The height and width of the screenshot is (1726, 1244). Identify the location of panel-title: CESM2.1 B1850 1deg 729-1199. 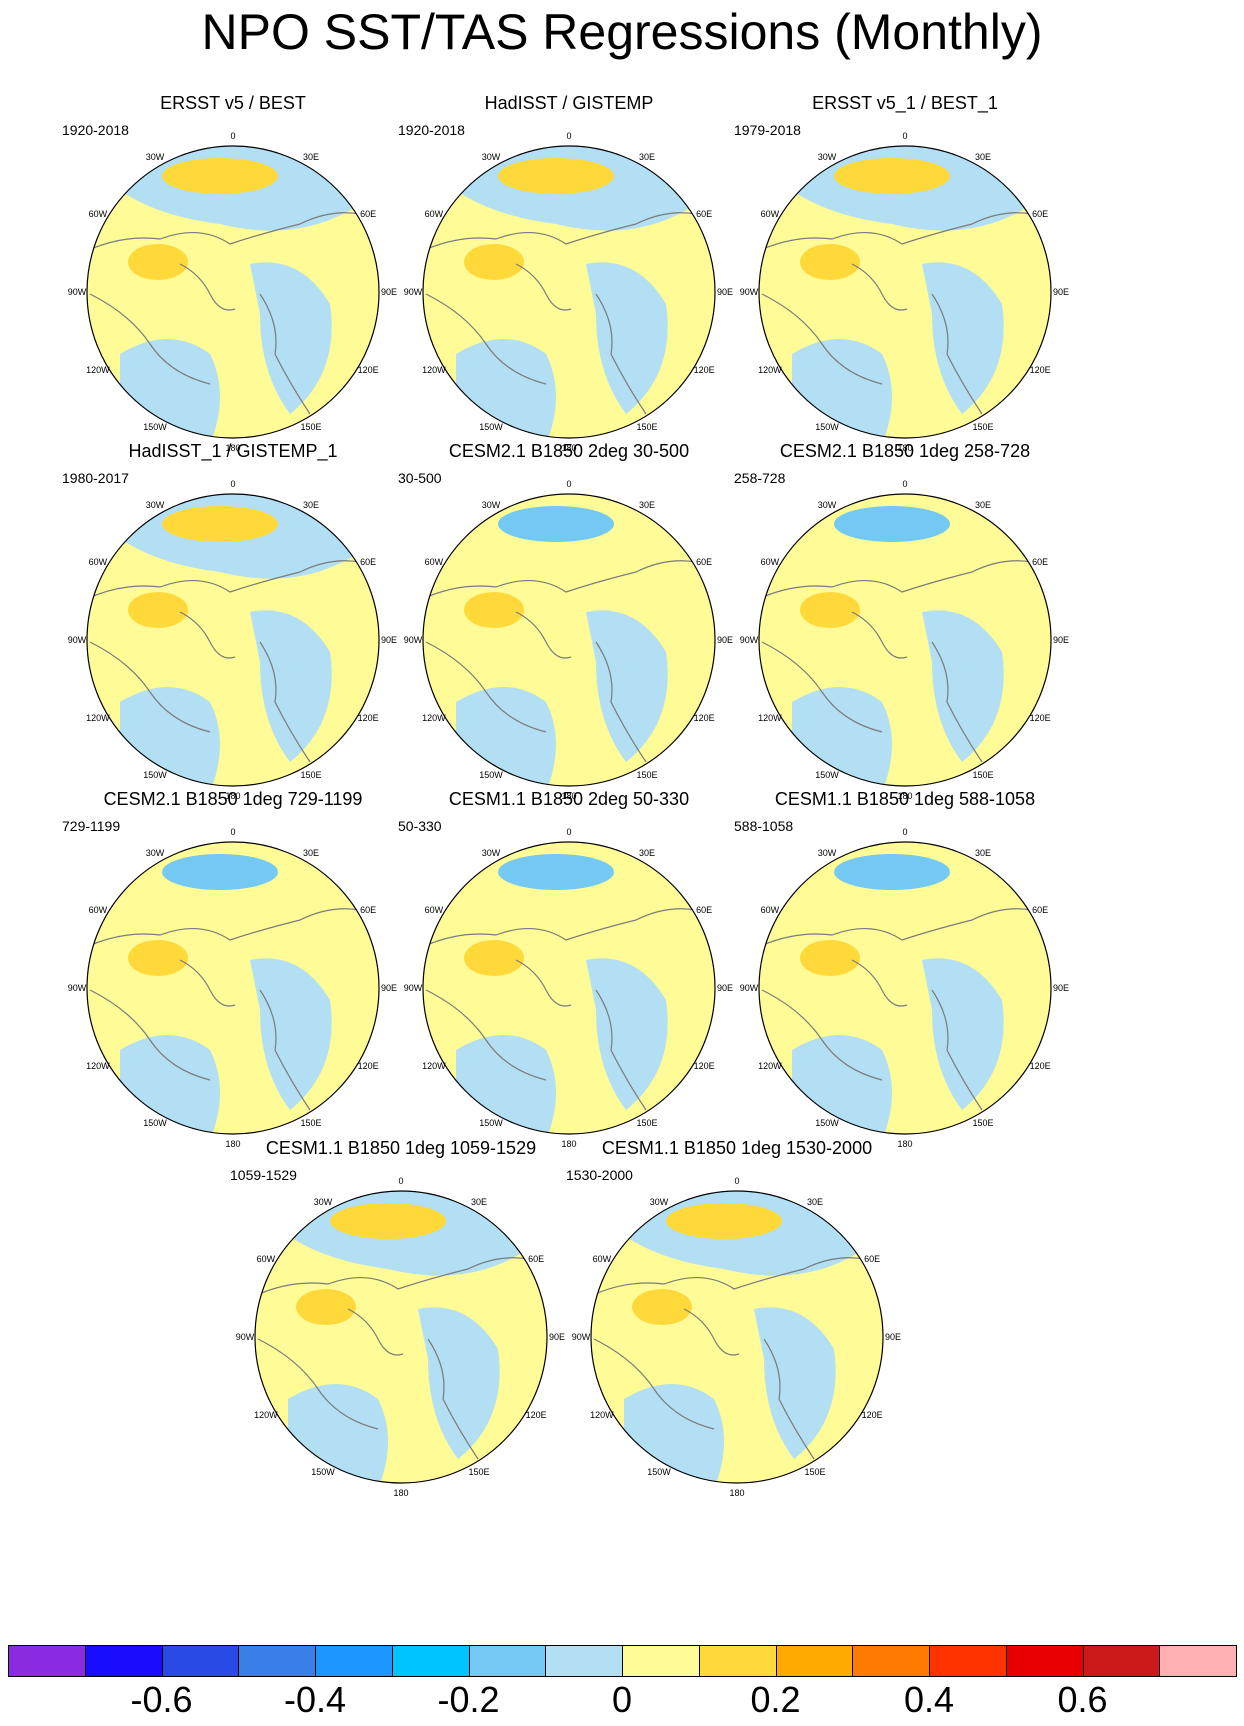
(233, 799).